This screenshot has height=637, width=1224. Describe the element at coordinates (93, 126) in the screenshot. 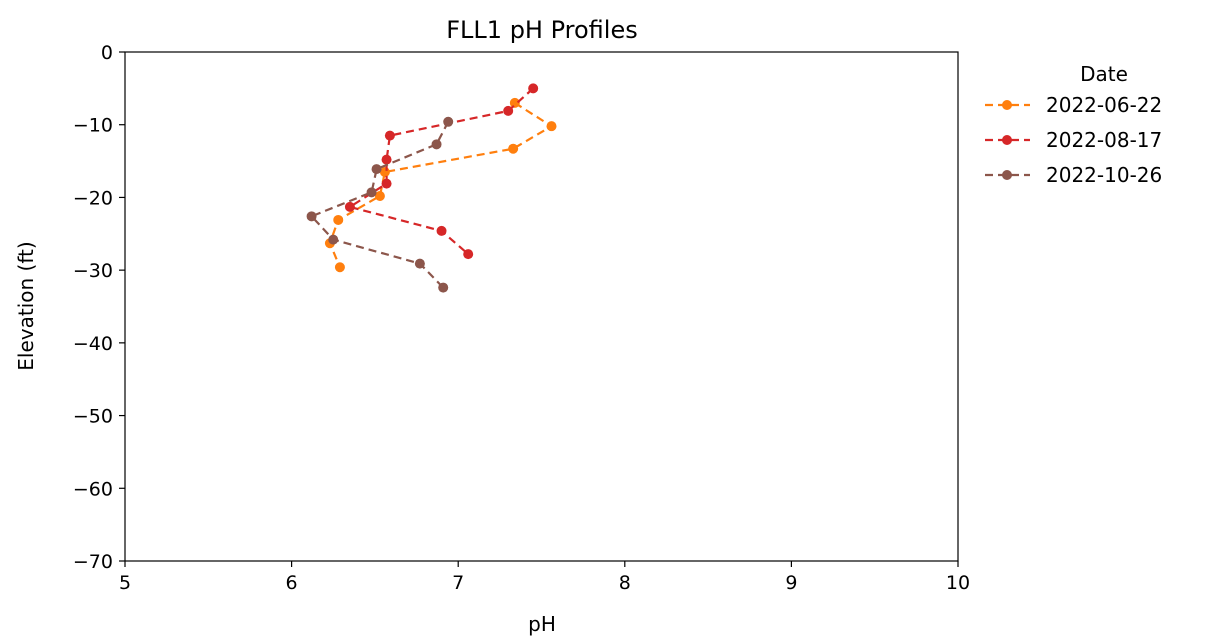

I see `y-tick-label: −10` at that location.